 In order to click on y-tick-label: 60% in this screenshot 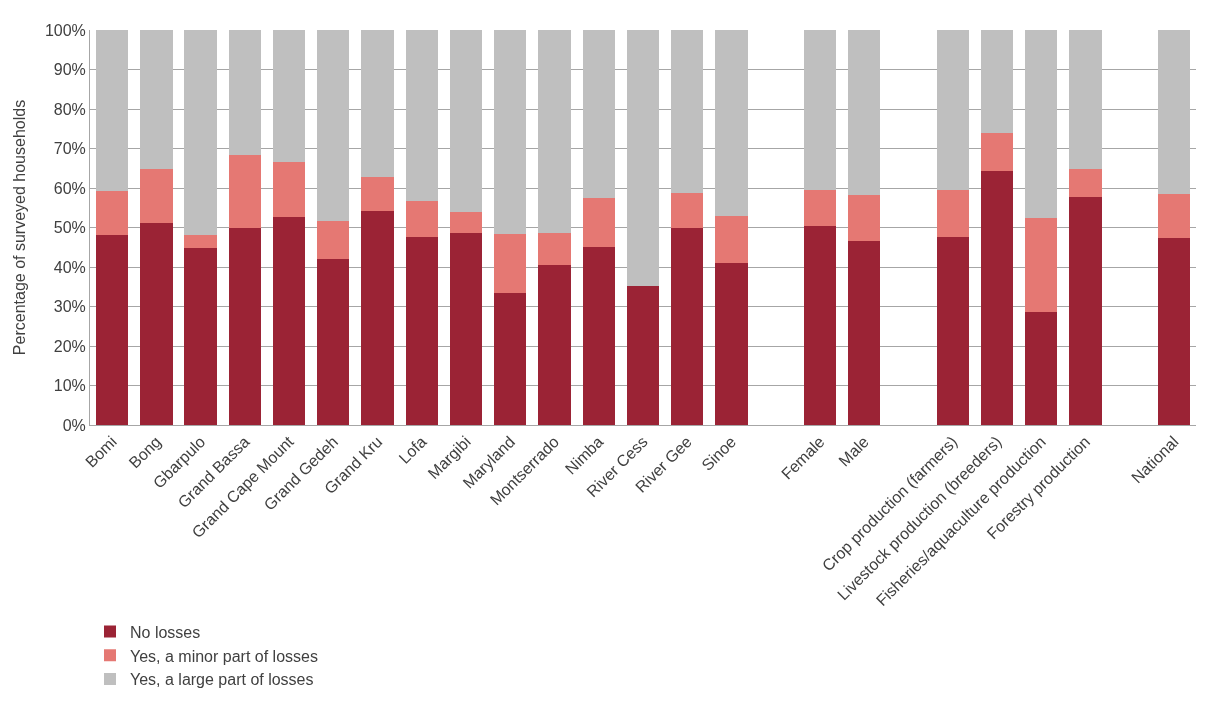, I will do `click(69, 188)`.